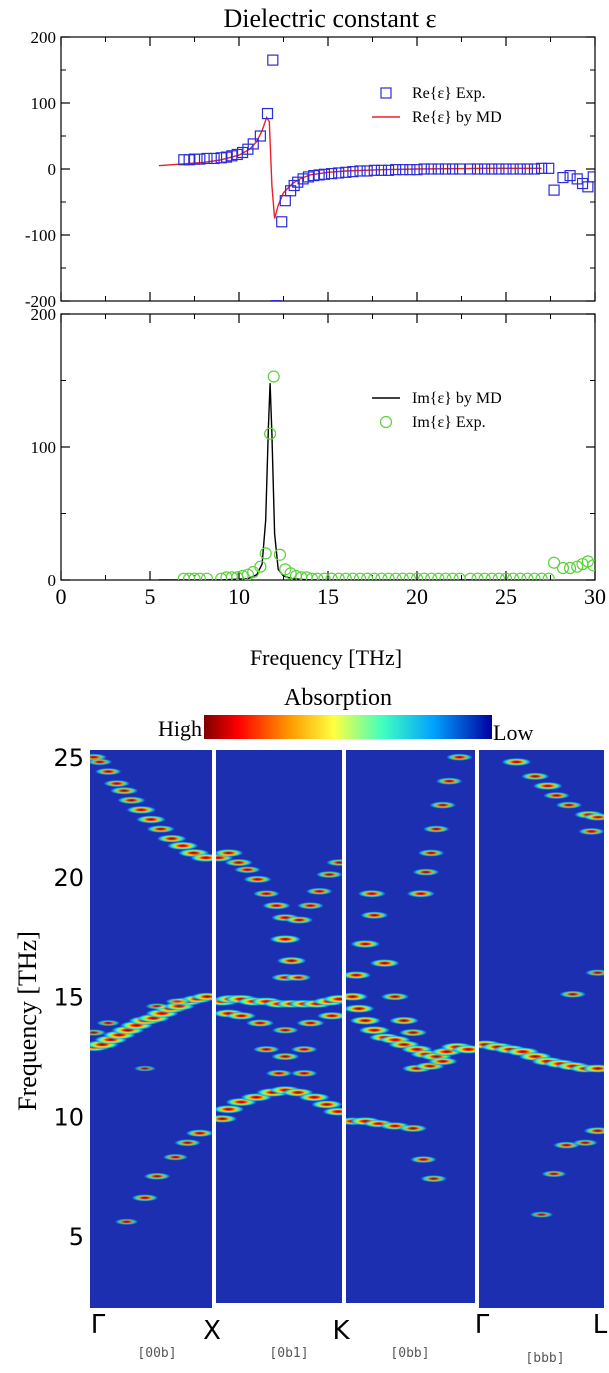 This screenshot has height=1373, width=609. What do you see at coordinates (409, 1353) in the screenshot?
I see `direction-label: [0bb]` at bounding box center [409, 1353].